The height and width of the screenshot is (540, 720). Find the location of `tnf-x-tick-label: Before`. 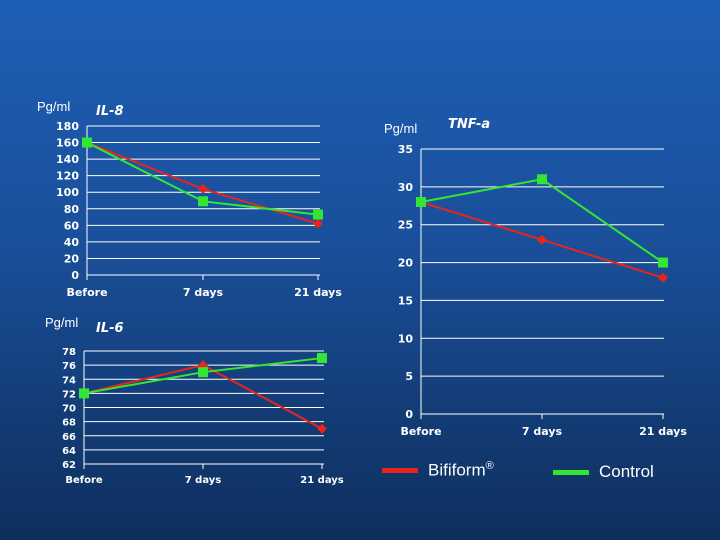

tnf-x-tick-label: Before is located at coordinates (420, 431).